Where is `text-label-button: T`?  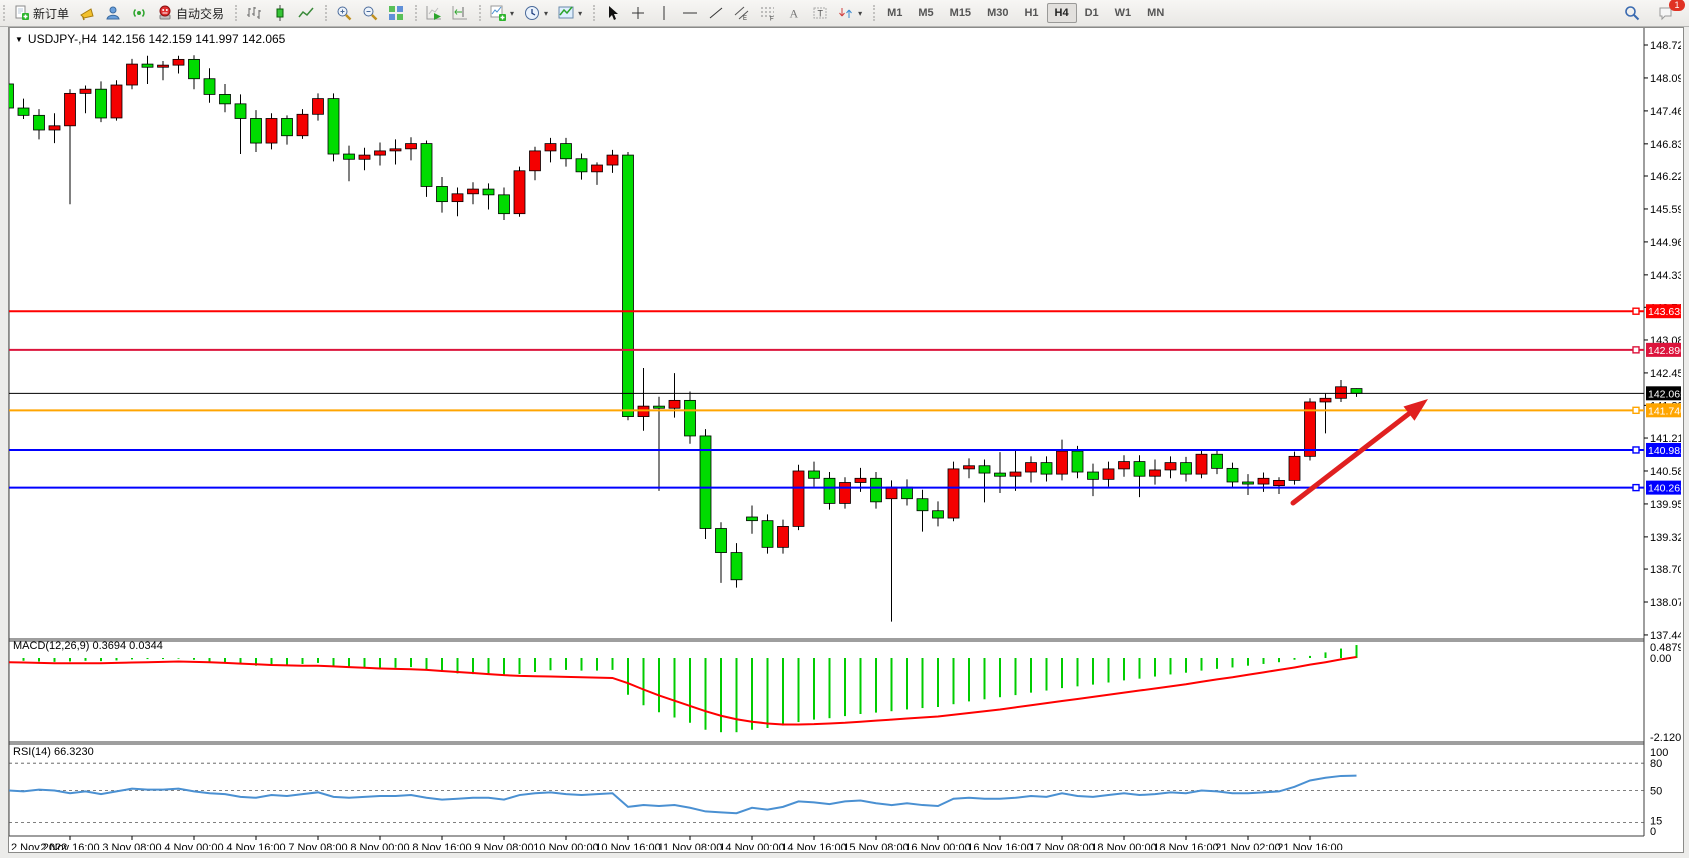 text-label-button: T is located at coordinates (820, 13).